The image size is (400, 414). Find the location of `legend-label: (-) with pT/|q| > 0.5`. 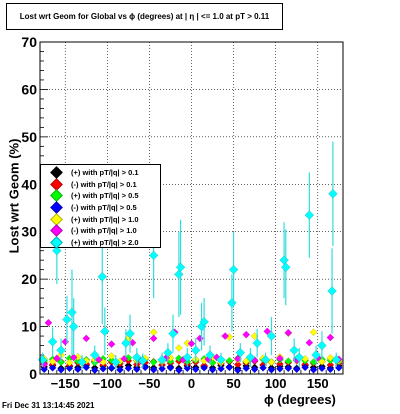

legend-label: (-) with pT/|q| > 0.5 is located at coordinates (104, 208).